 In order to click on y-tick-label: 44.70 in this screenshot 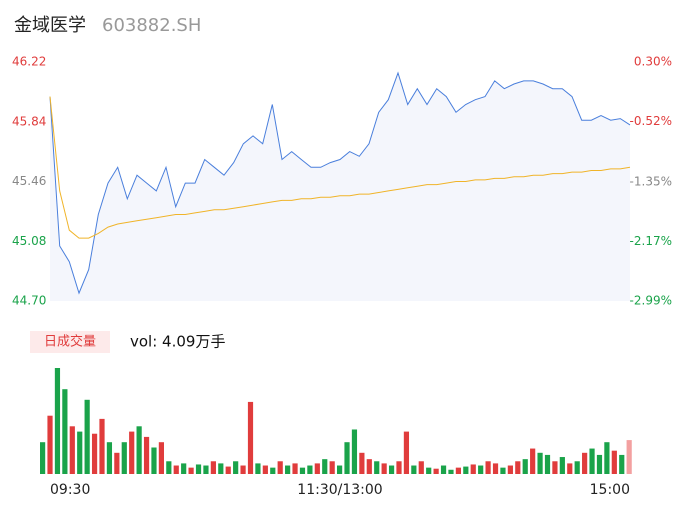, I will do `click(29, 301)`.